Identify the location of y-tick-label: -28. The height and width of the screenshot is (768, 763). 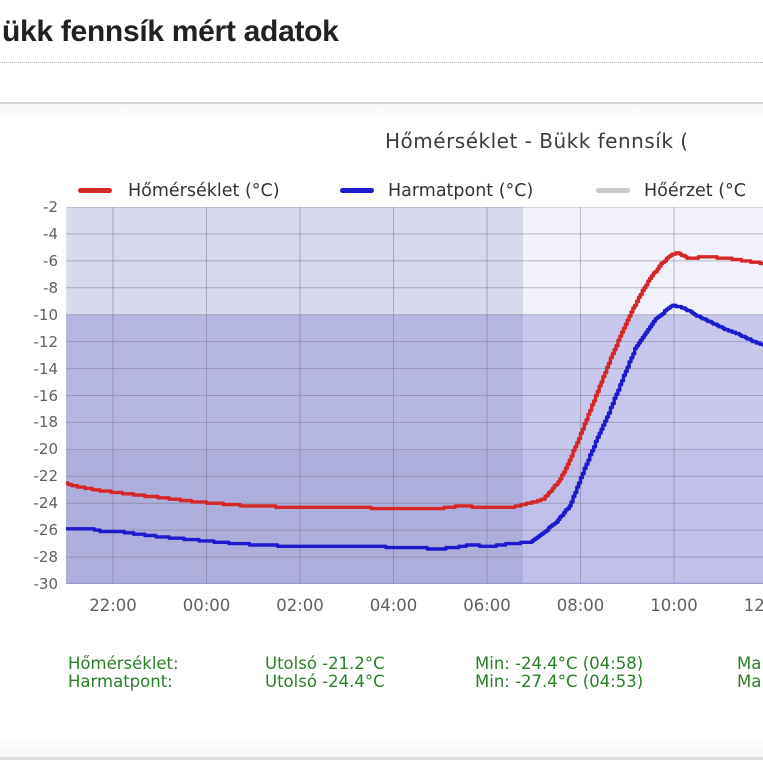
(46, 557).